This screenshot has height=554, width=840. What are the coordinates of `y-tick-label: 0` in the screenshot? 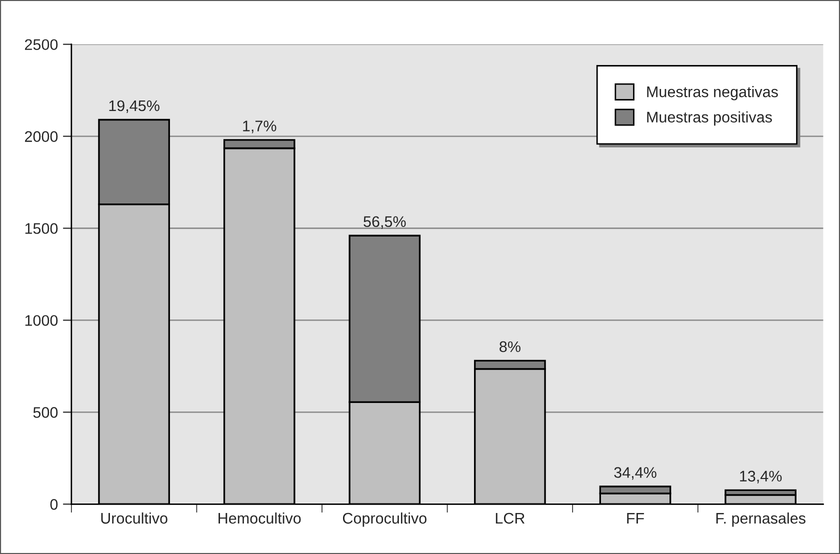 It's located at (54, 504).